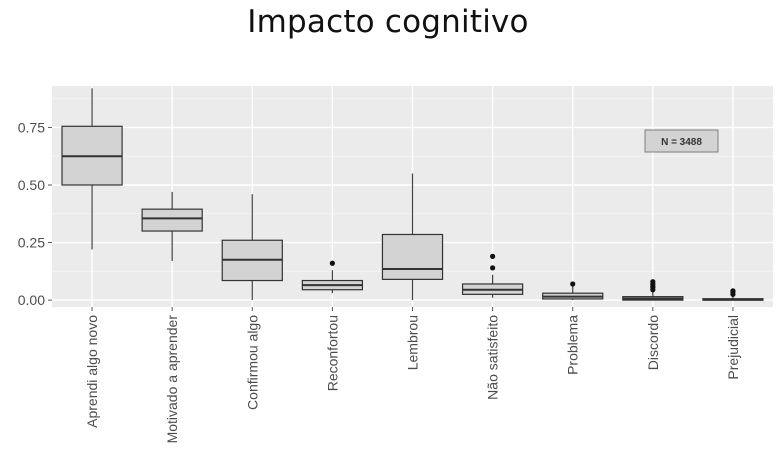 The width and height of the screenshot is (776, 469). Describe the element at coordinates (653, 342) in the screenshot. I see `x-tick-label: Discordo` at that location.